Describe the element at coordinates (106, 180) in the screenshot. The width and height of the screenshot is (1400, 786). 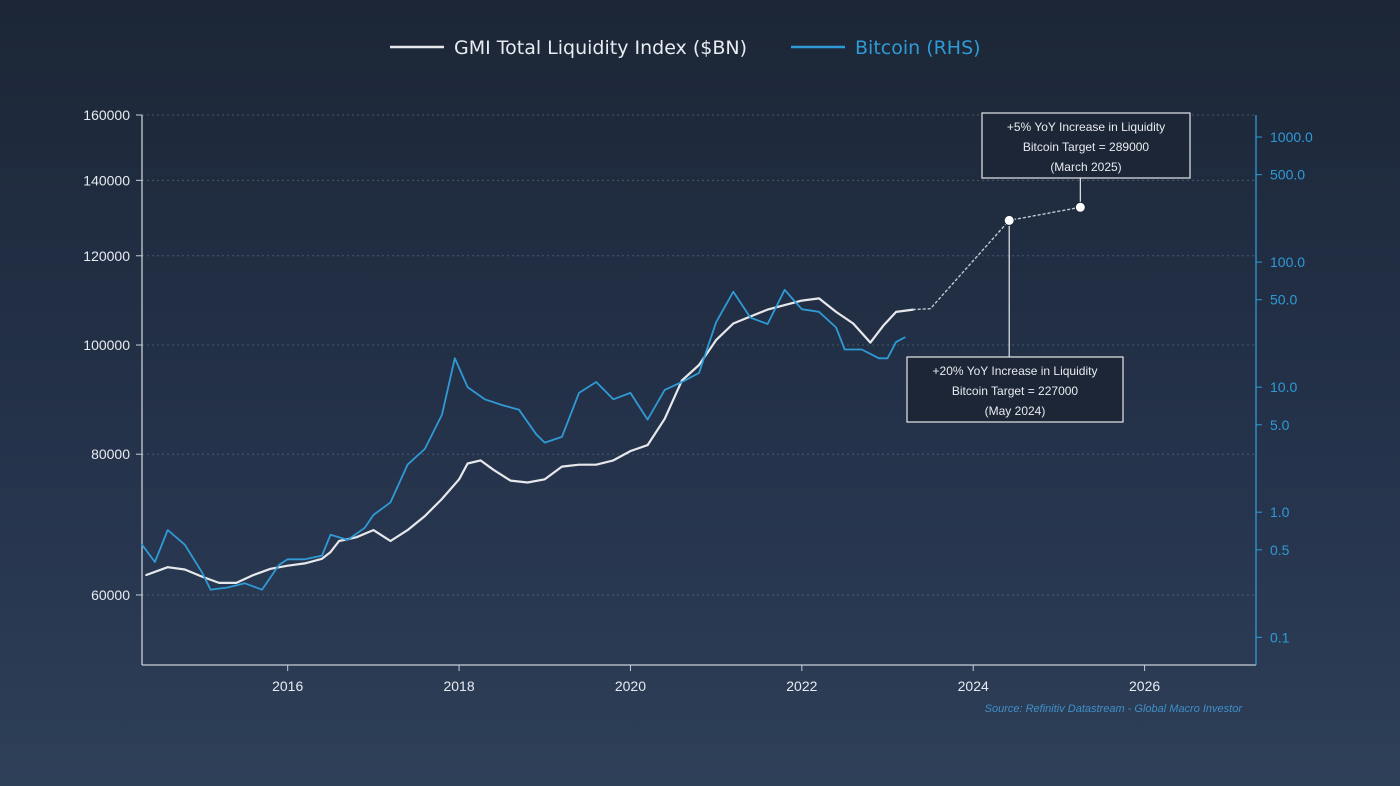
I see `y-left-tick-label: 140000` at that location.